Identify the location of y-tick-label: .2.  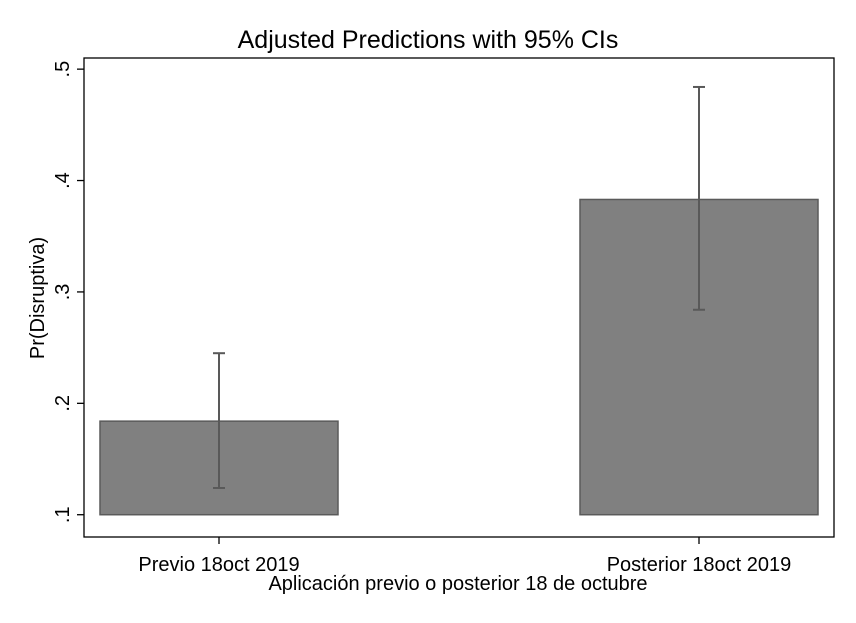
(63, 403).